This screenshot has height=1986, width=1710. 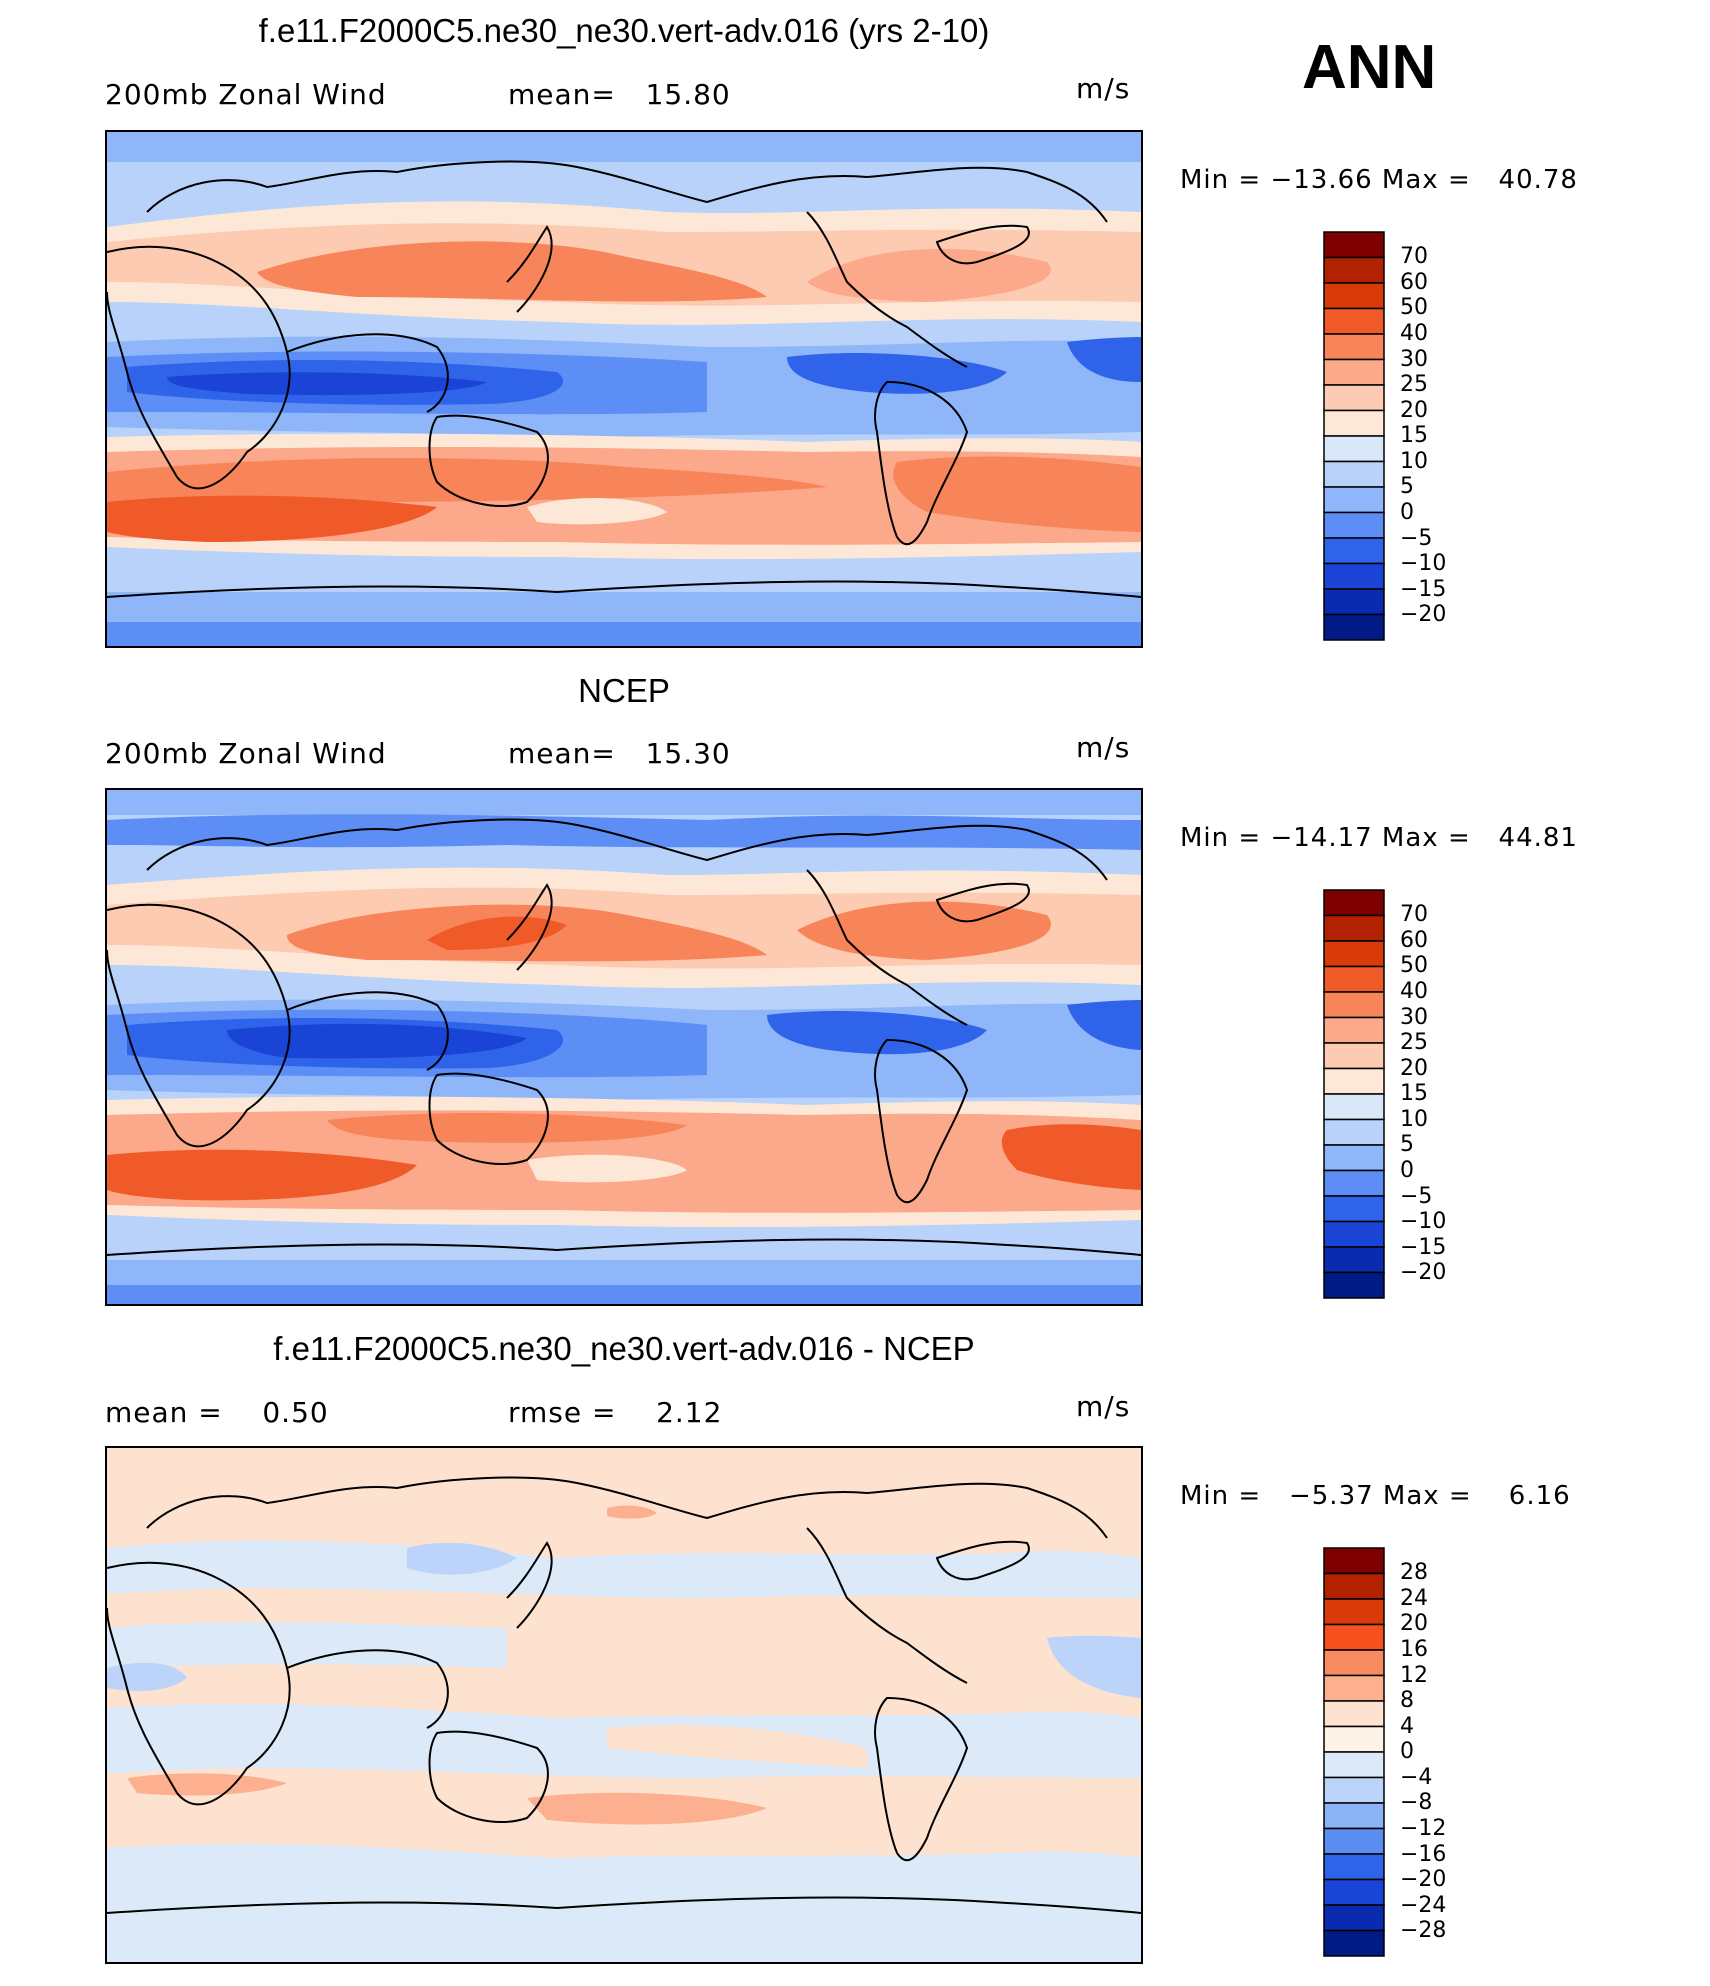 I want to click on panel2-mean-label: mean= 15.30, so click(x=619, y=753).